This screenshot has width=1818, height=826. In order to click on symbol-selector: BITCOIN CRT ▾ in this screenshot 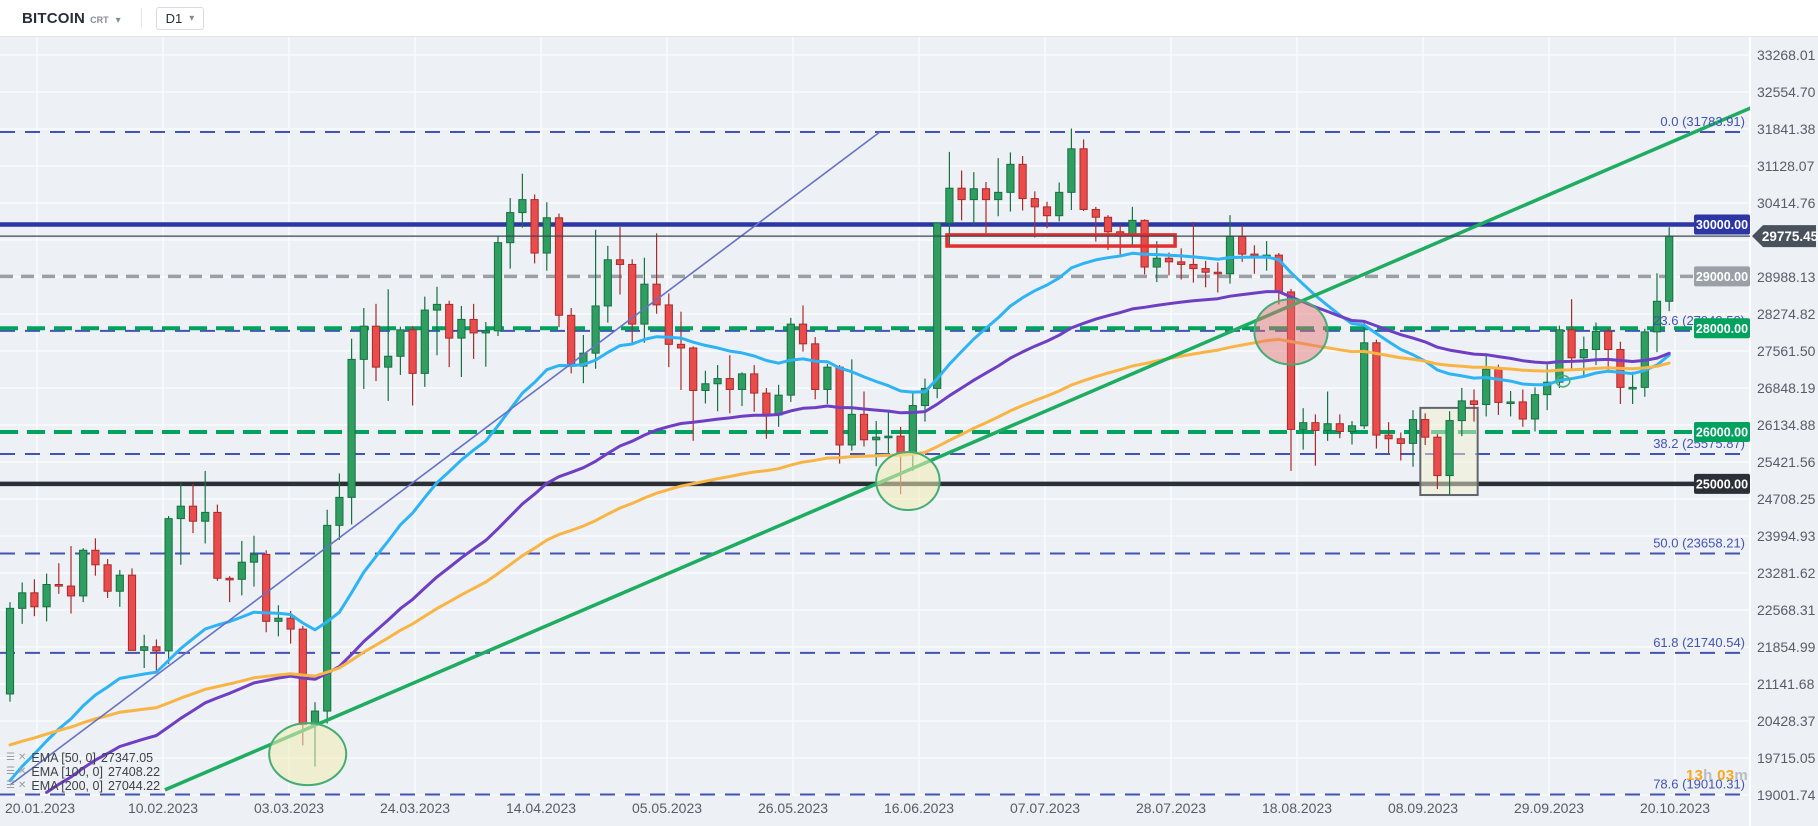, I will do `click(71, 18)`.